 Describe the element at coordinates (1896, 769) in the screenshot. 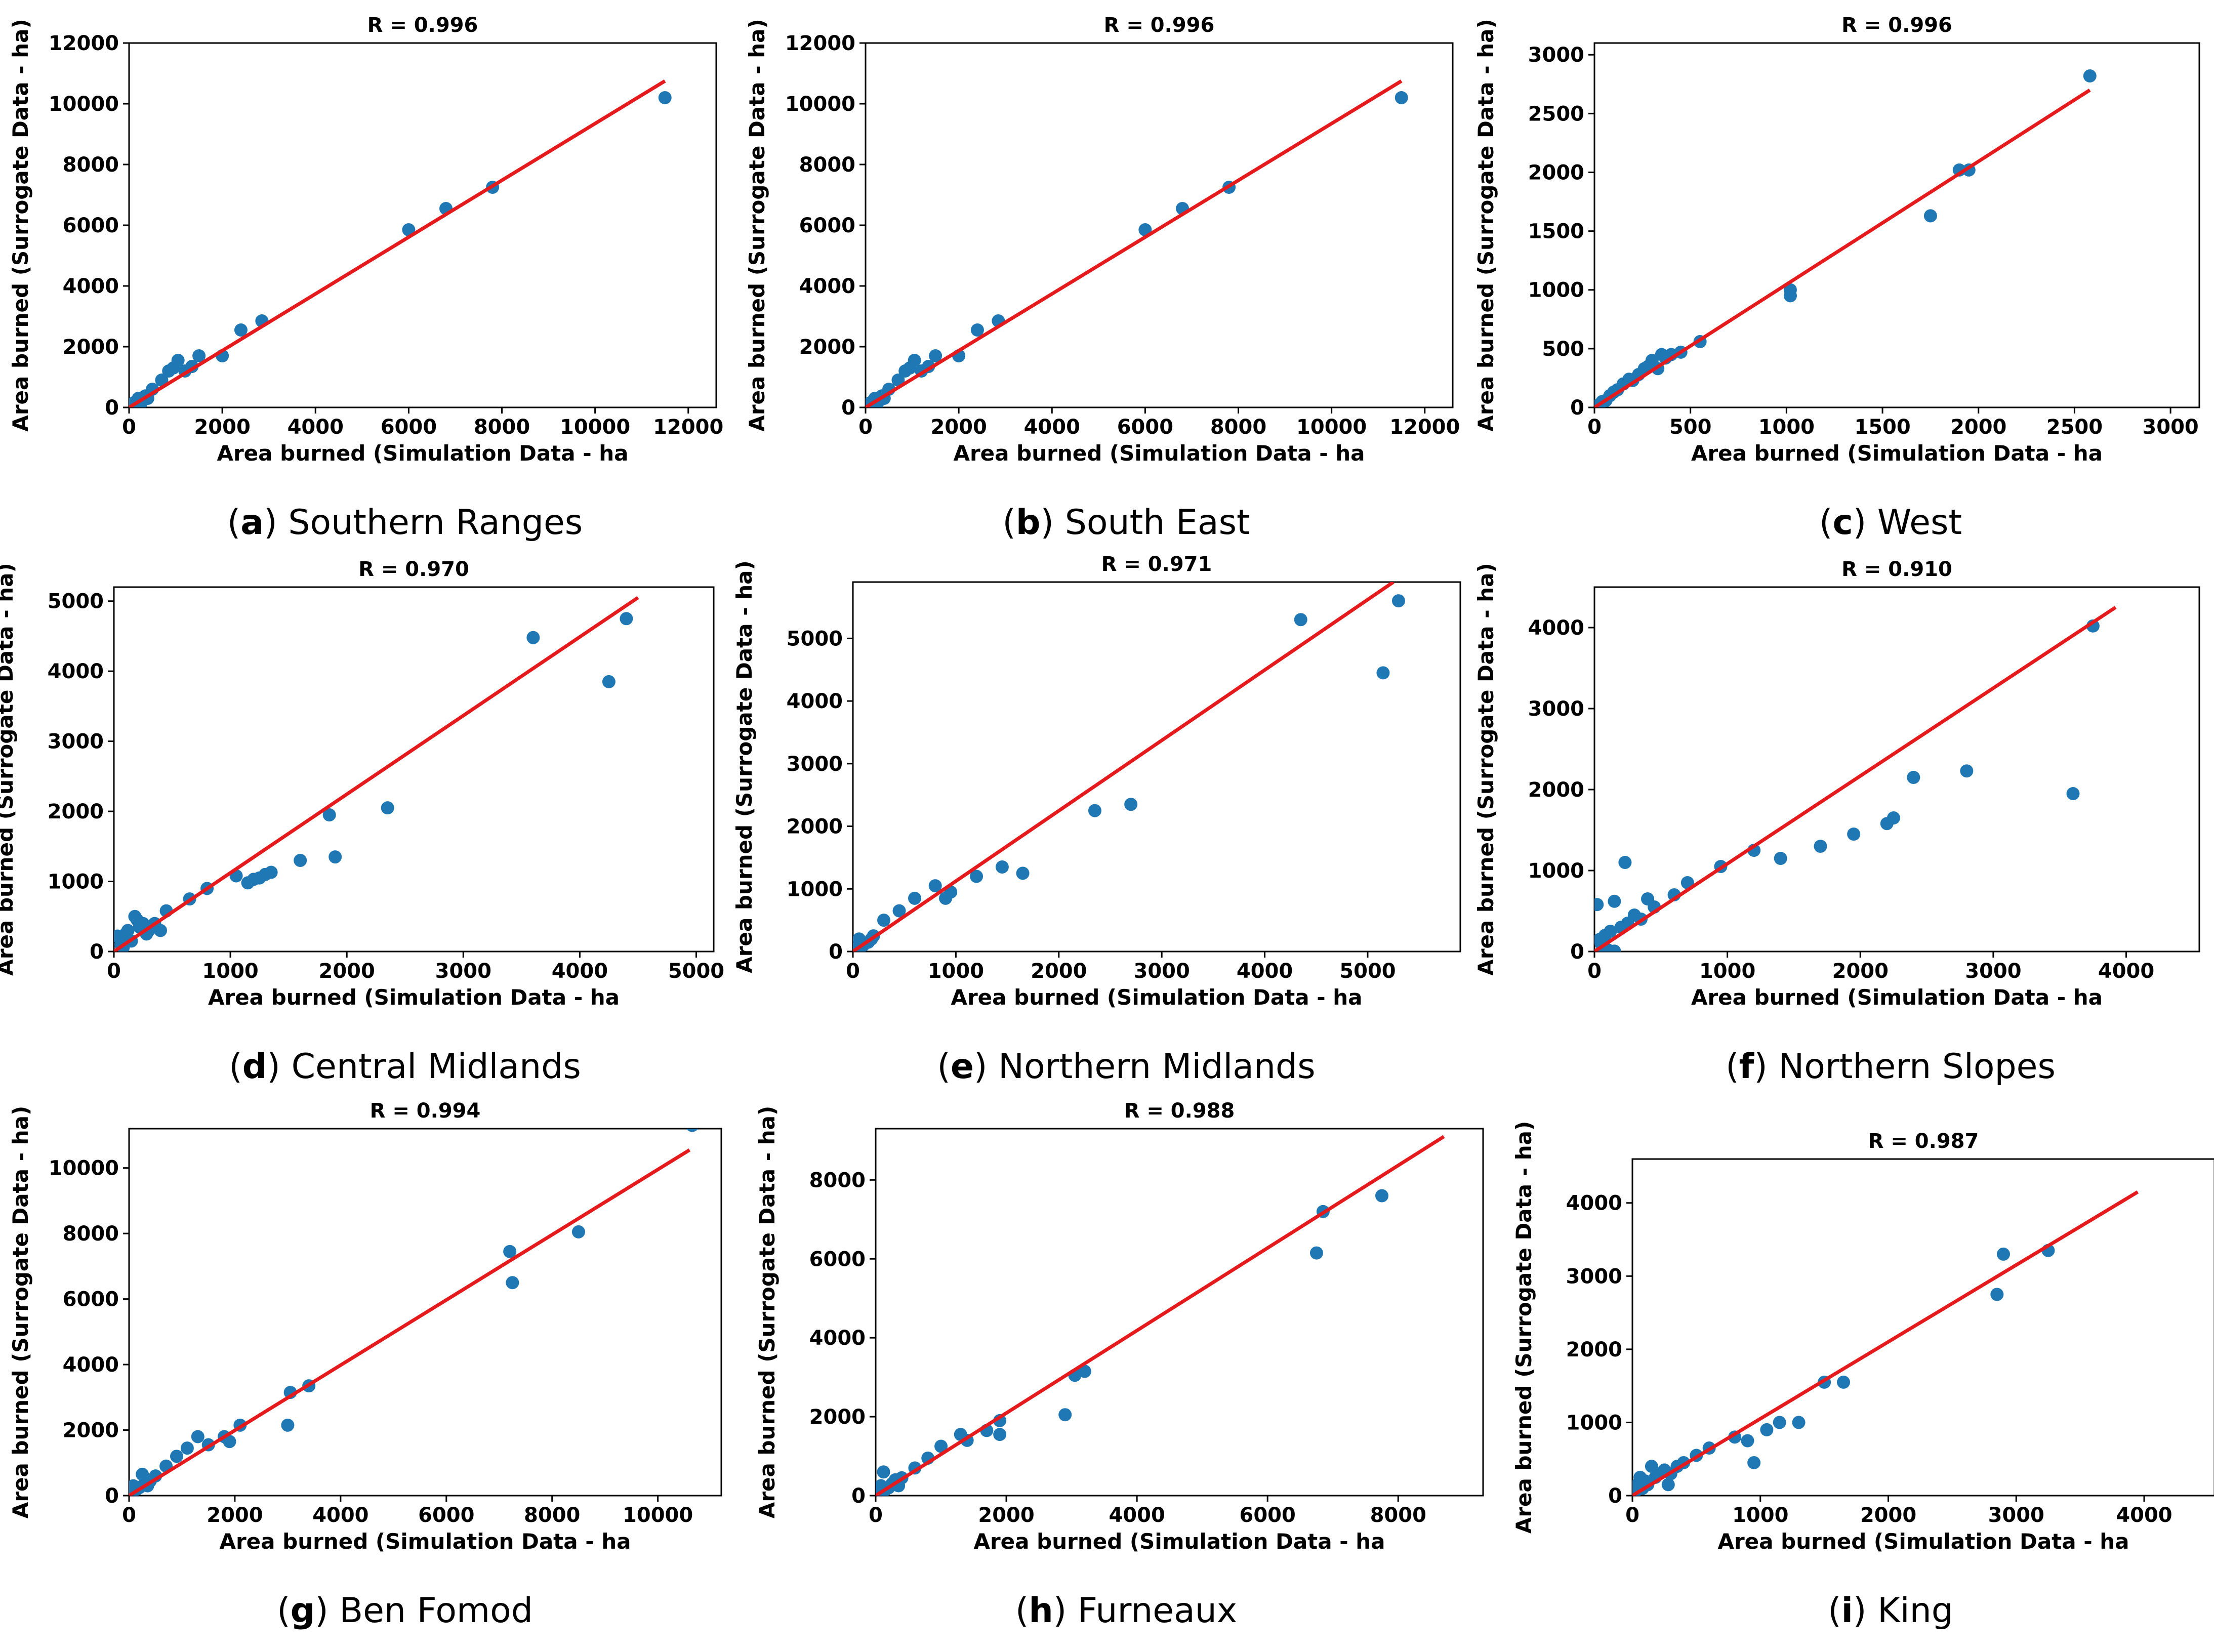

I see `axes-frame` at that location.